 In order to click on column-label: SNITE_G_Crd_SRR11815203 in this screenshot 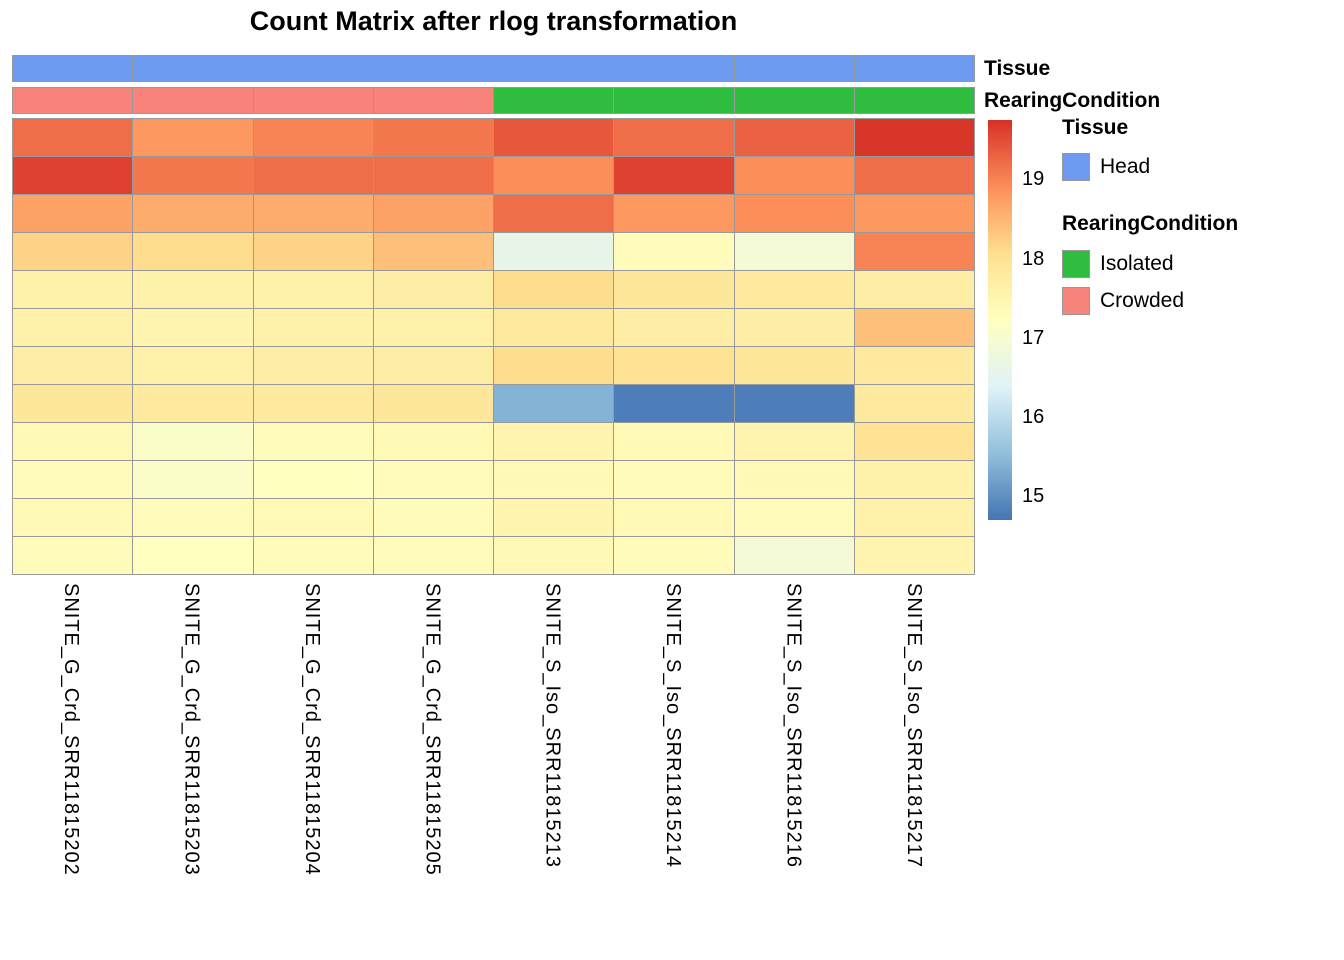, I will do `click(191, 729)`.